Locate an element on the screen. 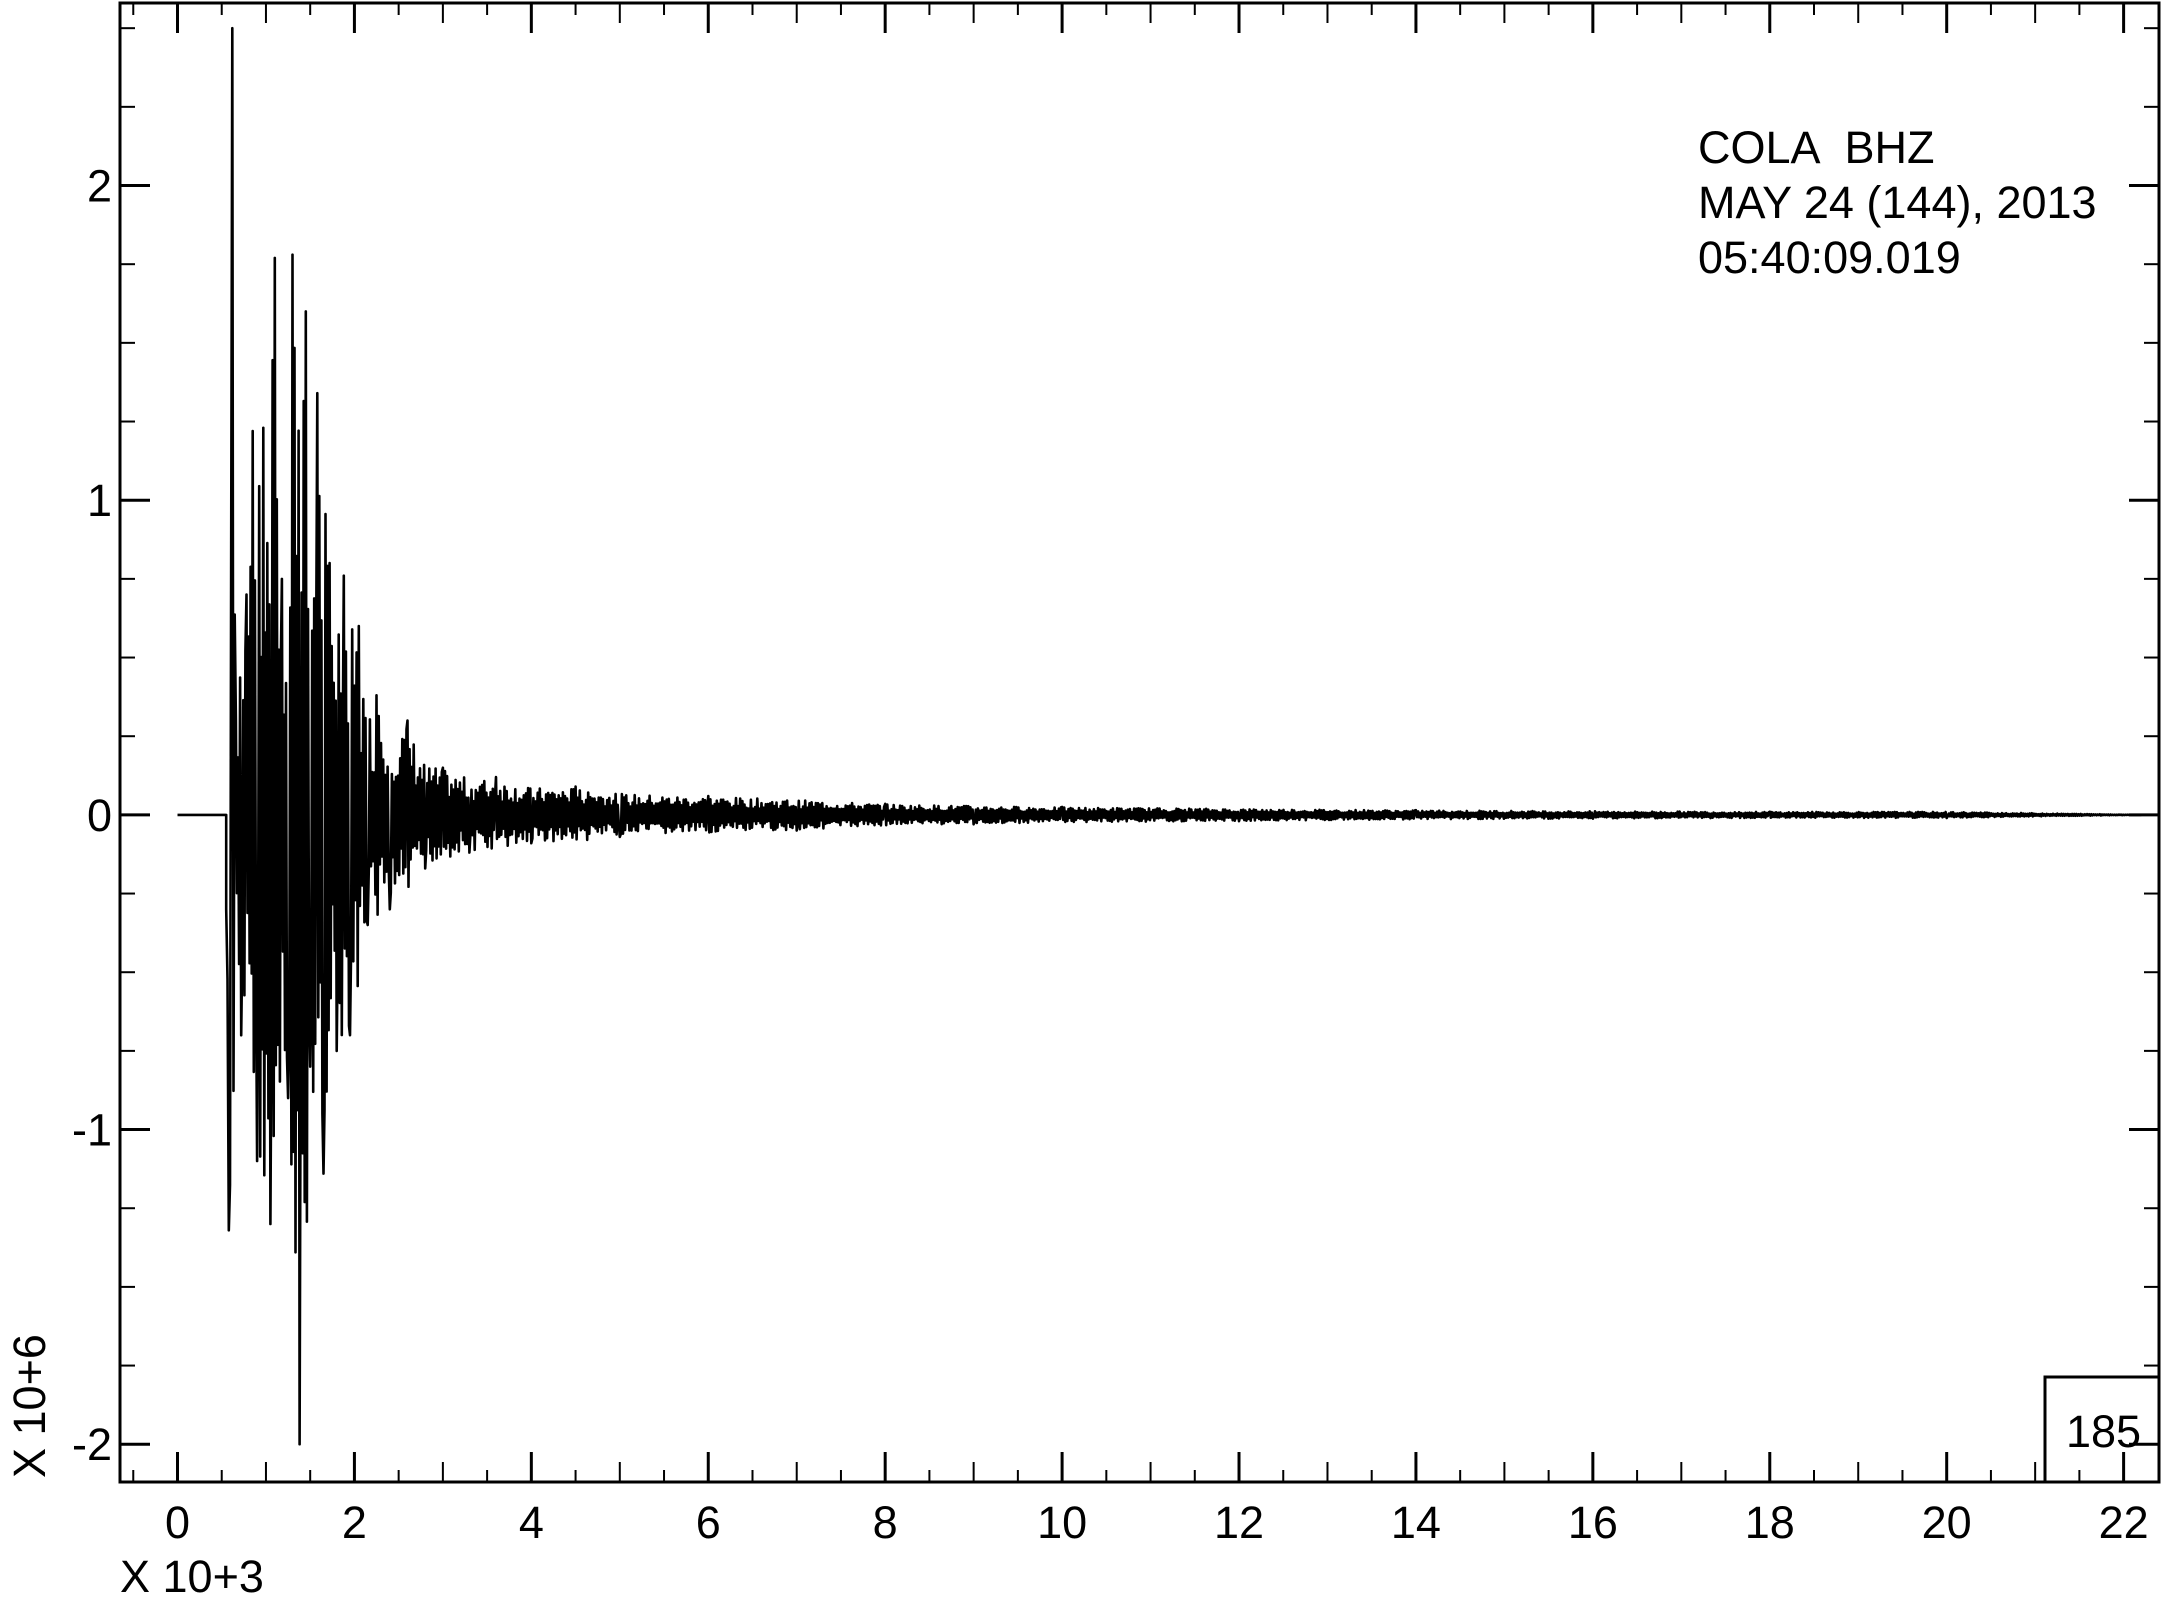 The width and height of the screenshot is (2162, 1606). y-tick-label: -2 is located at coordinates (92, 1444).